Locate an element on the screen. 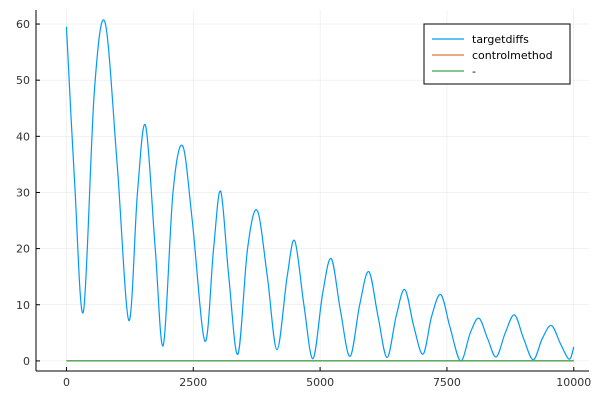  y-tick-label: 50 is located at coordinates (23, 80).